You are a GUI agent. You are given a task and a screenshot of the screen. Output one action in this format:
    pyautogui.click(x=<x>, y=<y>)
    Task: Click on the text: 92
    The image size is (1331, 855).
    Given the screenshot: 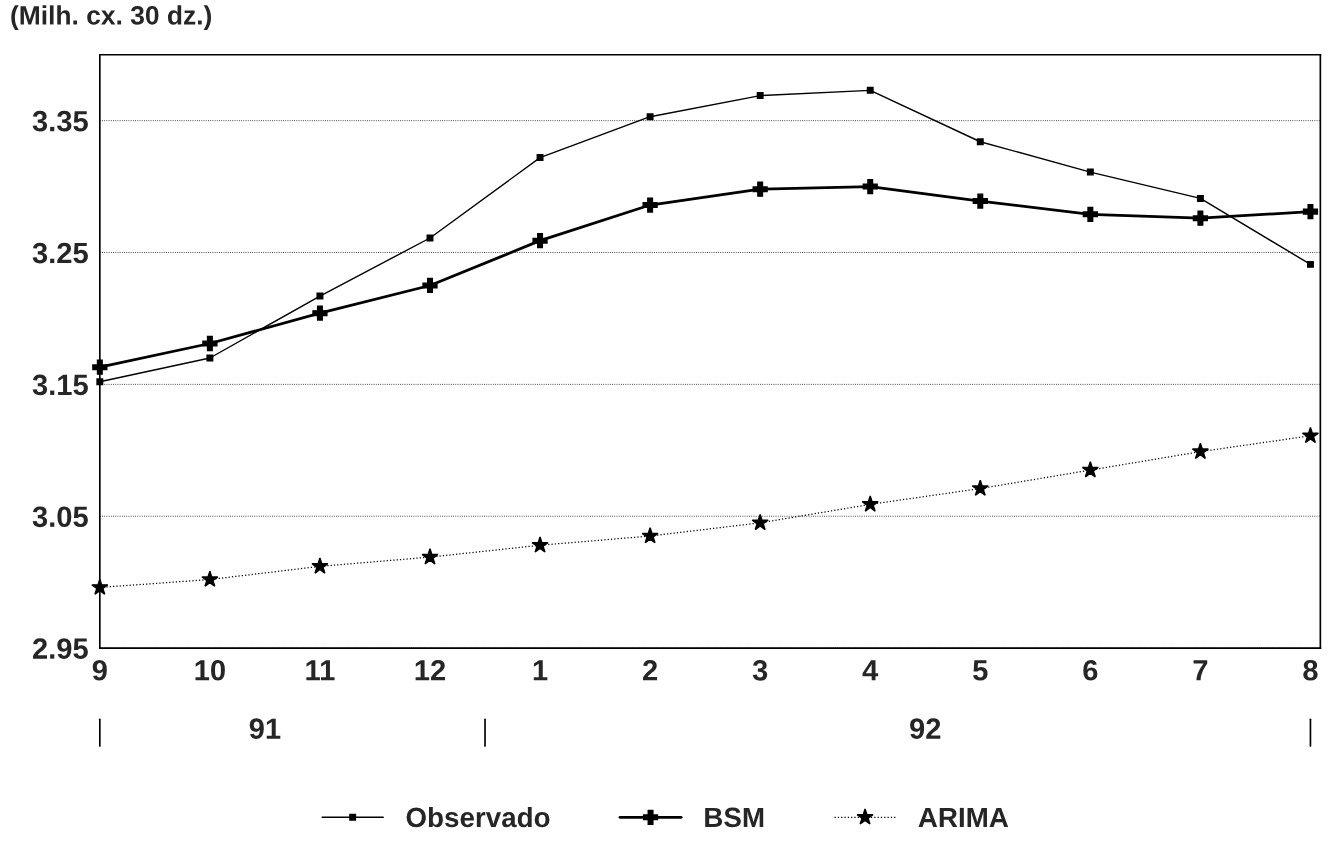 What is the action you would take?
    pyautogui.click(x=925, y=728)
    